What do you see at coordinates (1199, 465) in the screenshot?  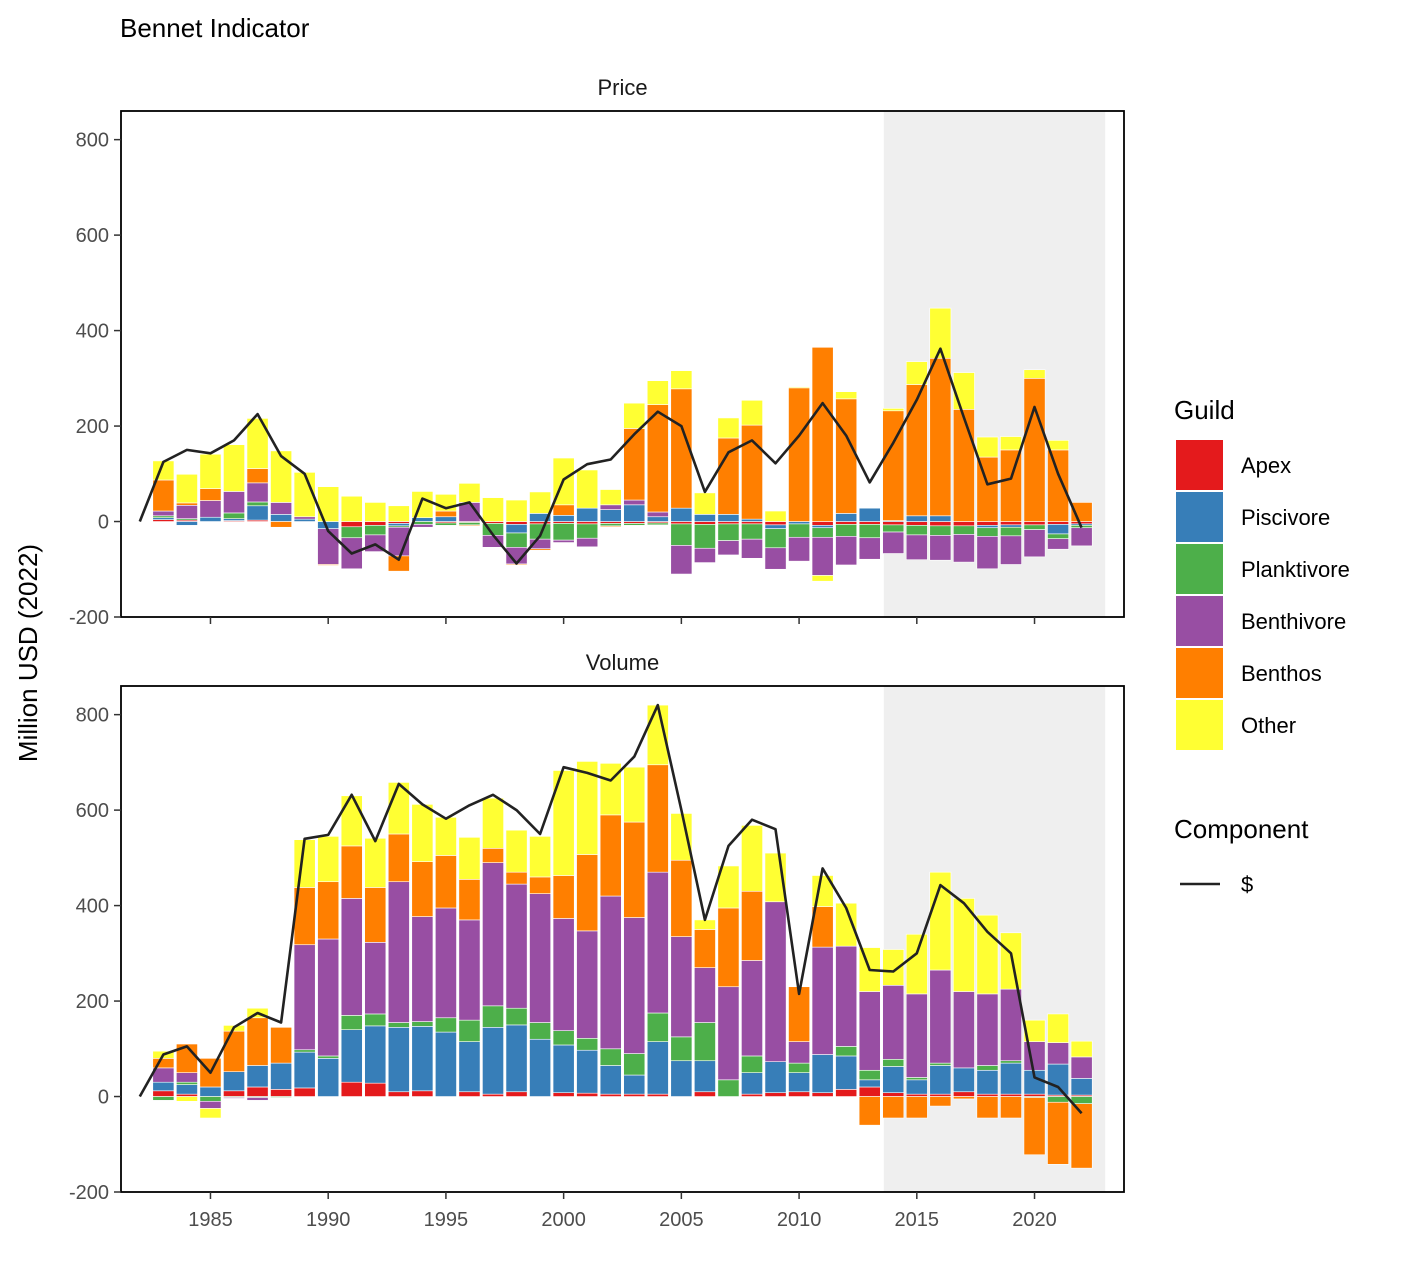 I see `legend-key-apex` at bounding box center [1199, 465].